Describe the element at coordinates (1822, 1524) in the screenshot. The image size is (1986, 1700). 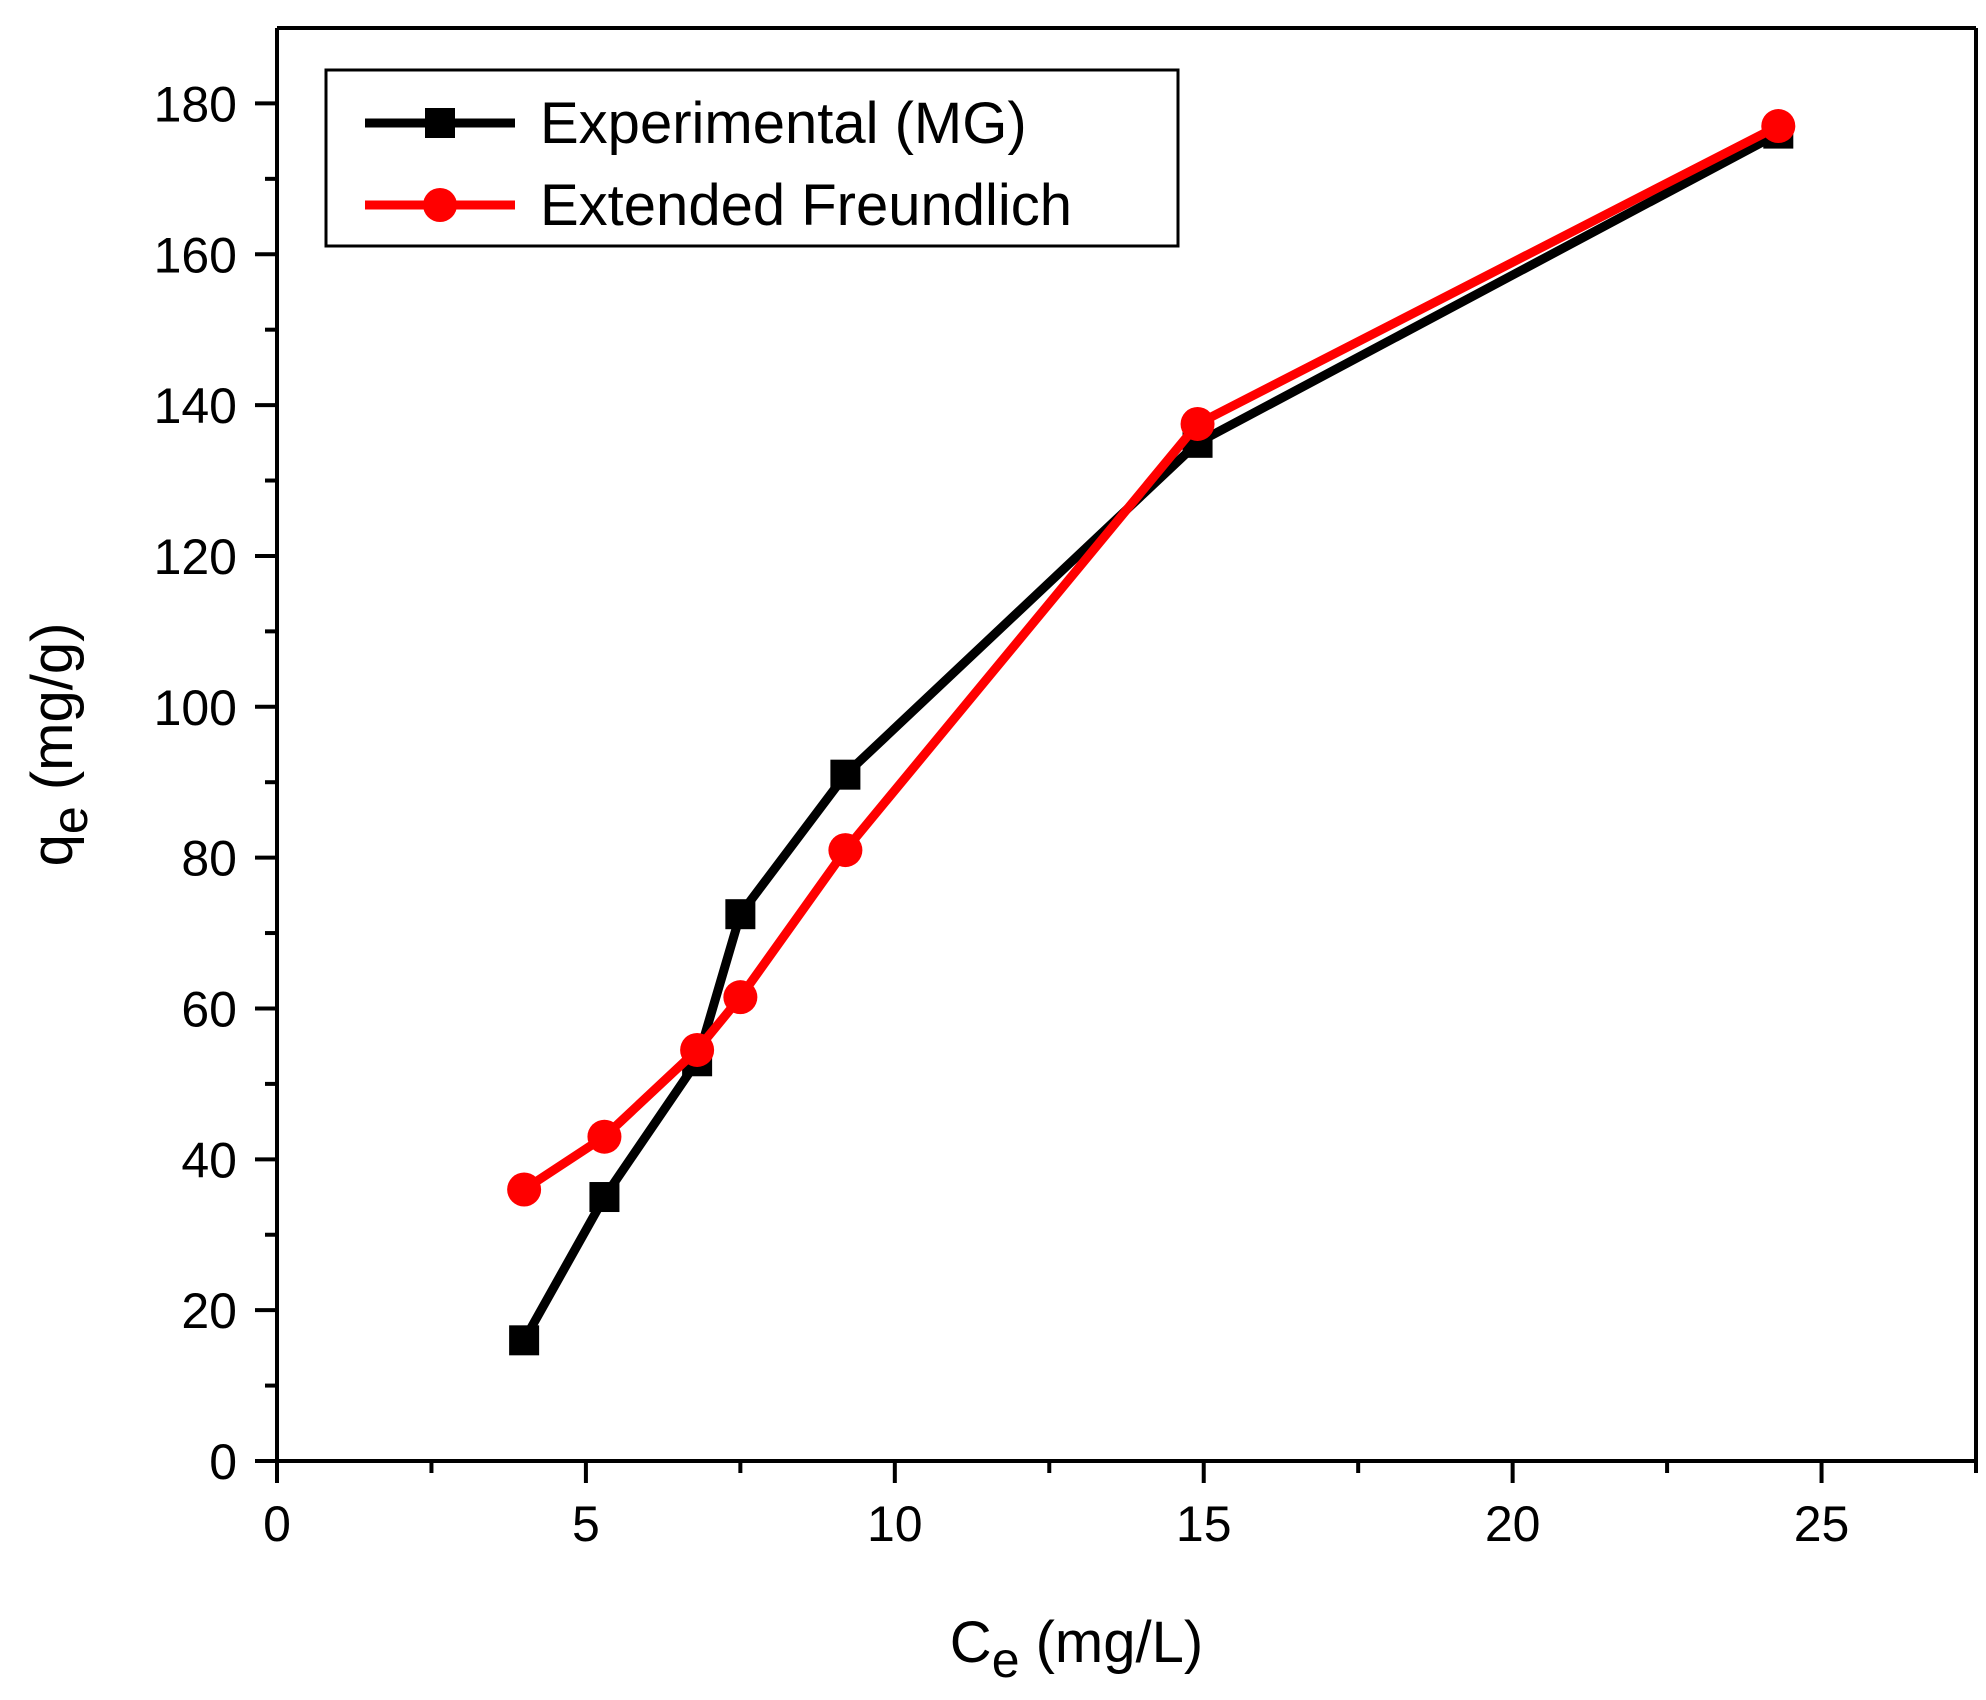
I see `x-tick-label: 25` at that location.